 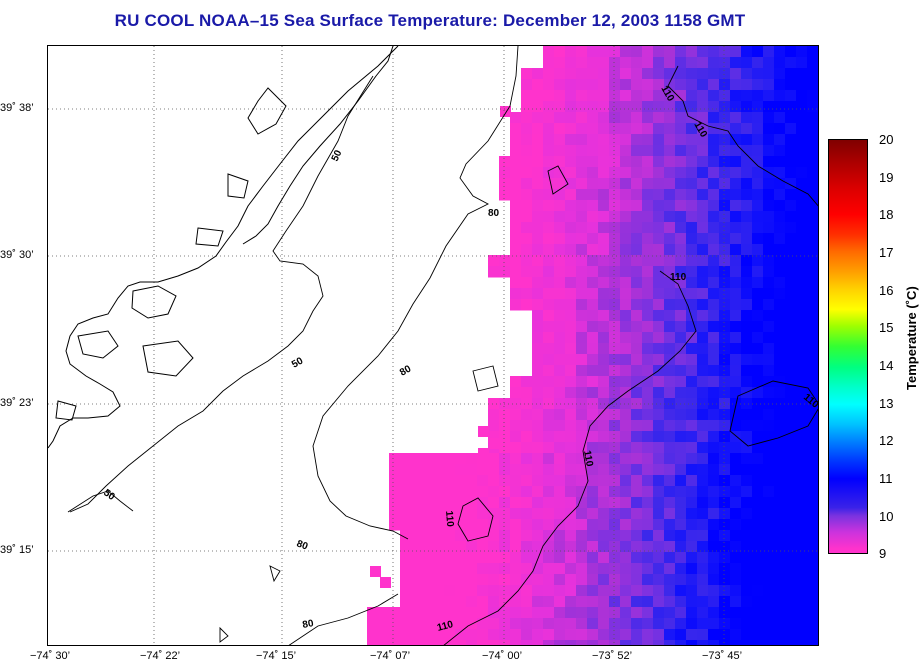 I want to click on contour-label: 50, so click(x=109, y=495).